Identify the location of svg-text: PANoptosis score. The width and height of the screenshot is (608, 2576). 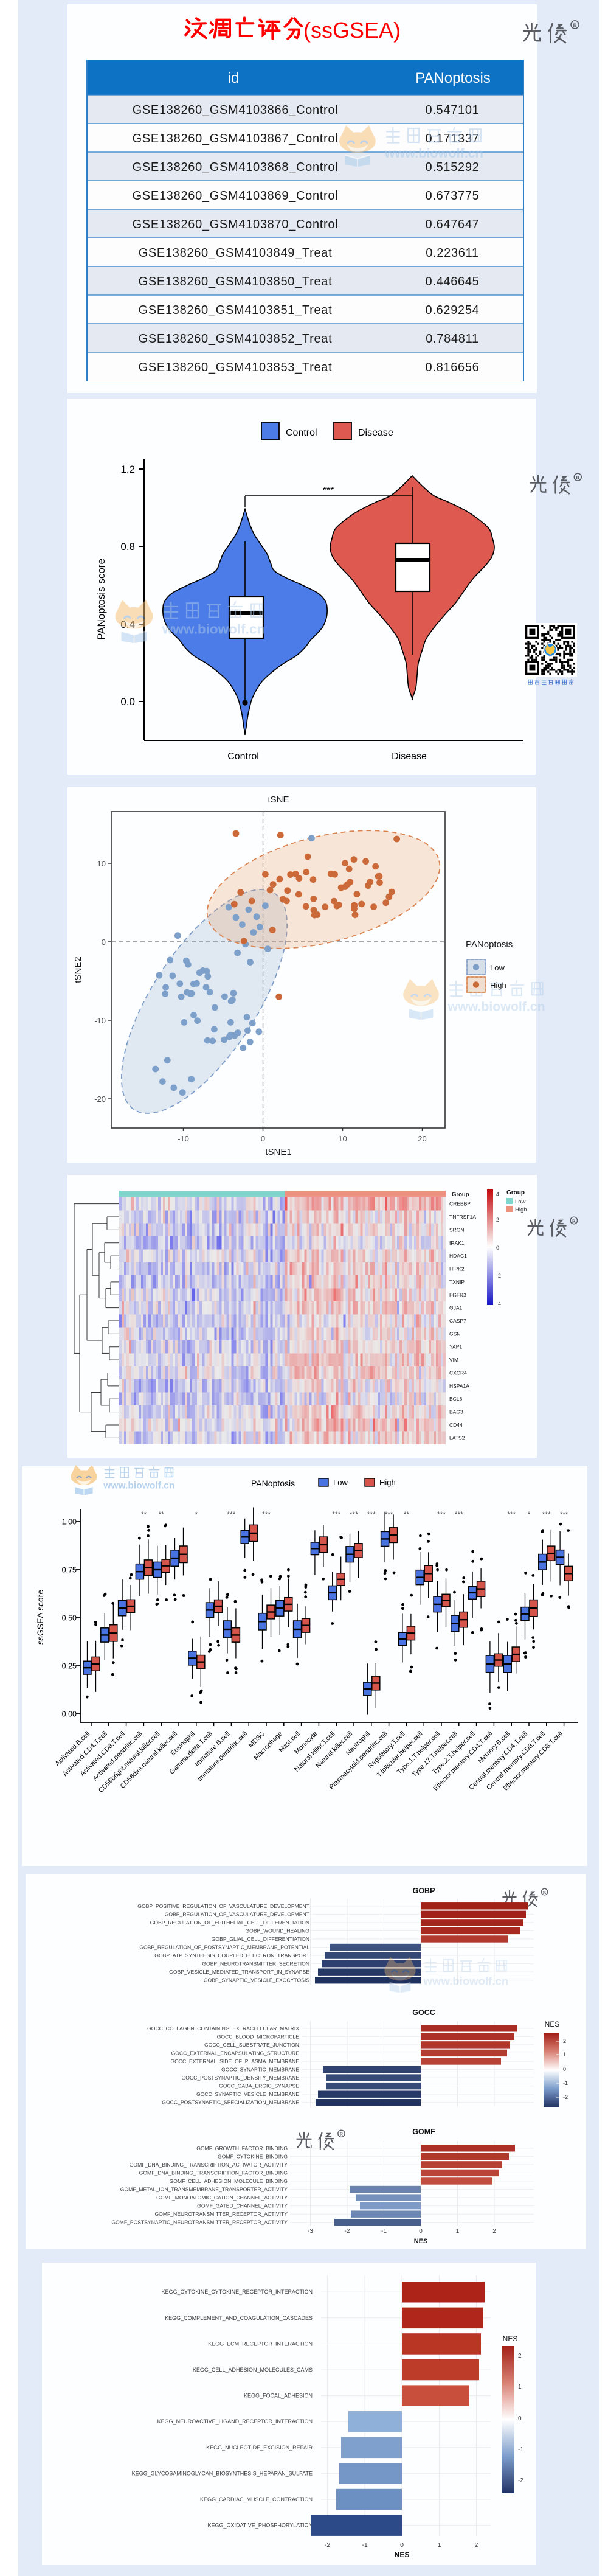
(101, 599).